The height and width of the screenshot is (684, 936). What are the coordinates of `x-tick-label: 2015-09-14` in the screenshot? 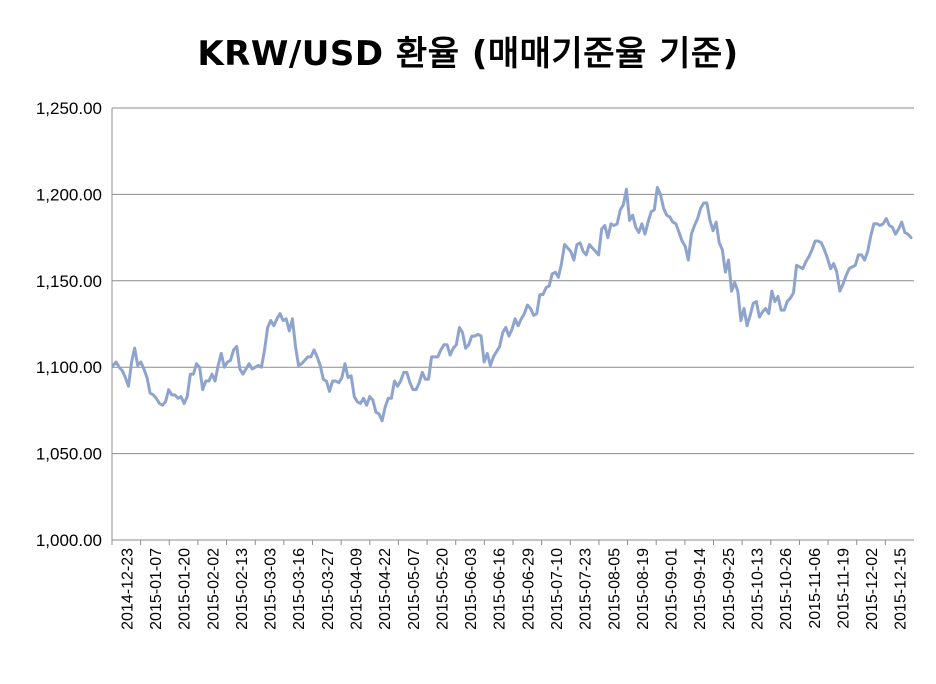 It's located at (700, 589).